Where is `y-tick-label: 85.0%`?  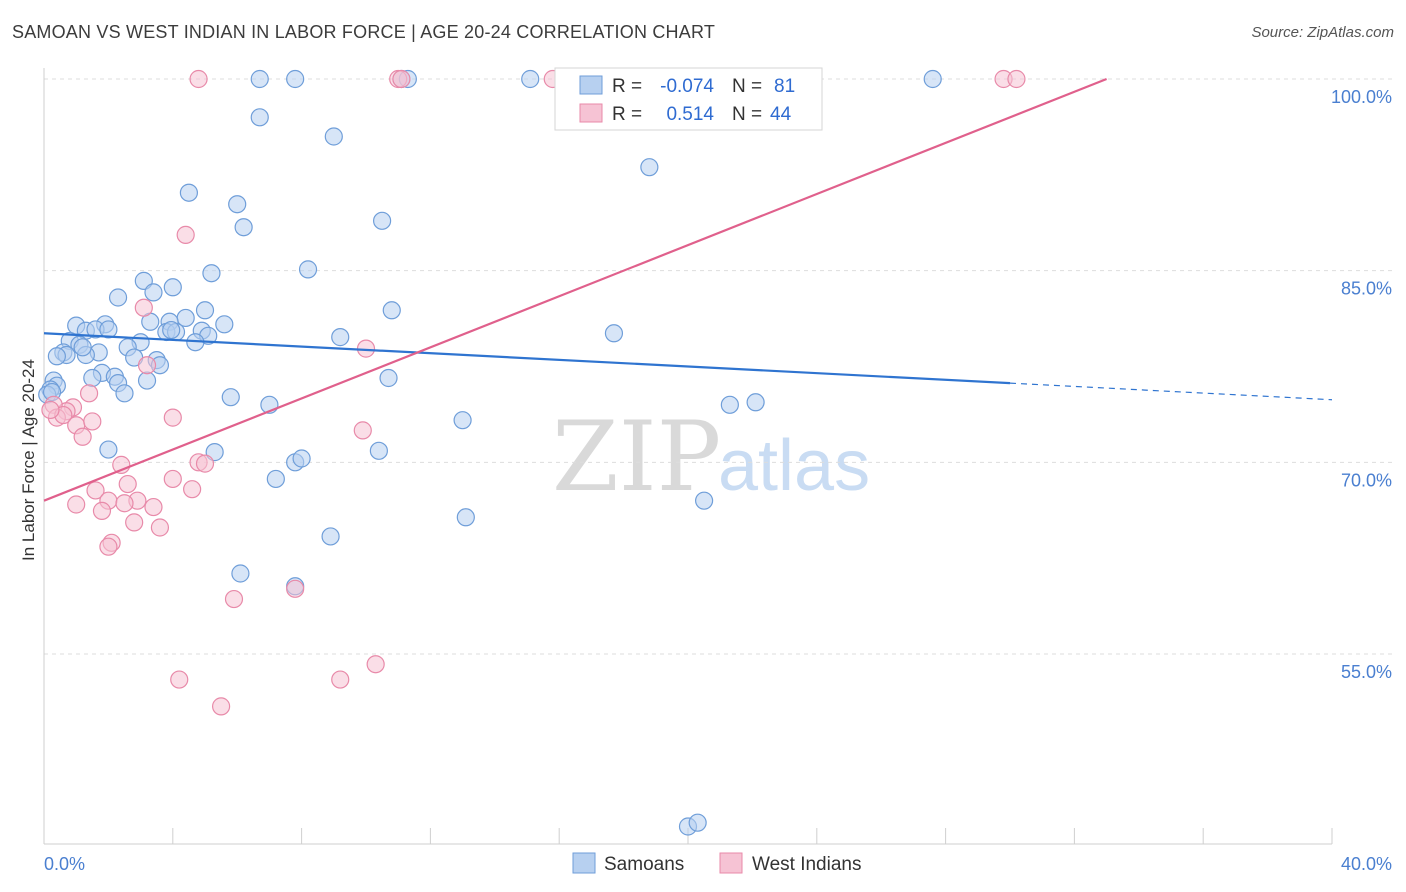 y-tick-label: 85.0% is located at coordinates (1366, 289).